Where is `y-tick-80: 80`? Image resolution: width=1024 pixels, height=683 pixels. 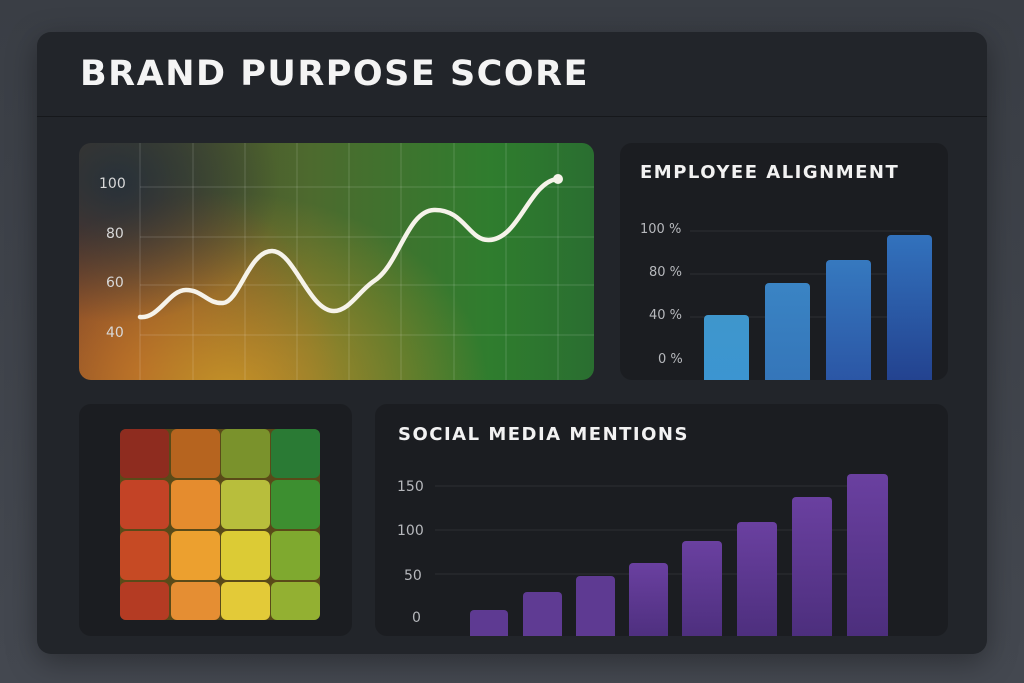
y-tick-80: 80 is located at coordinates (115, 234).